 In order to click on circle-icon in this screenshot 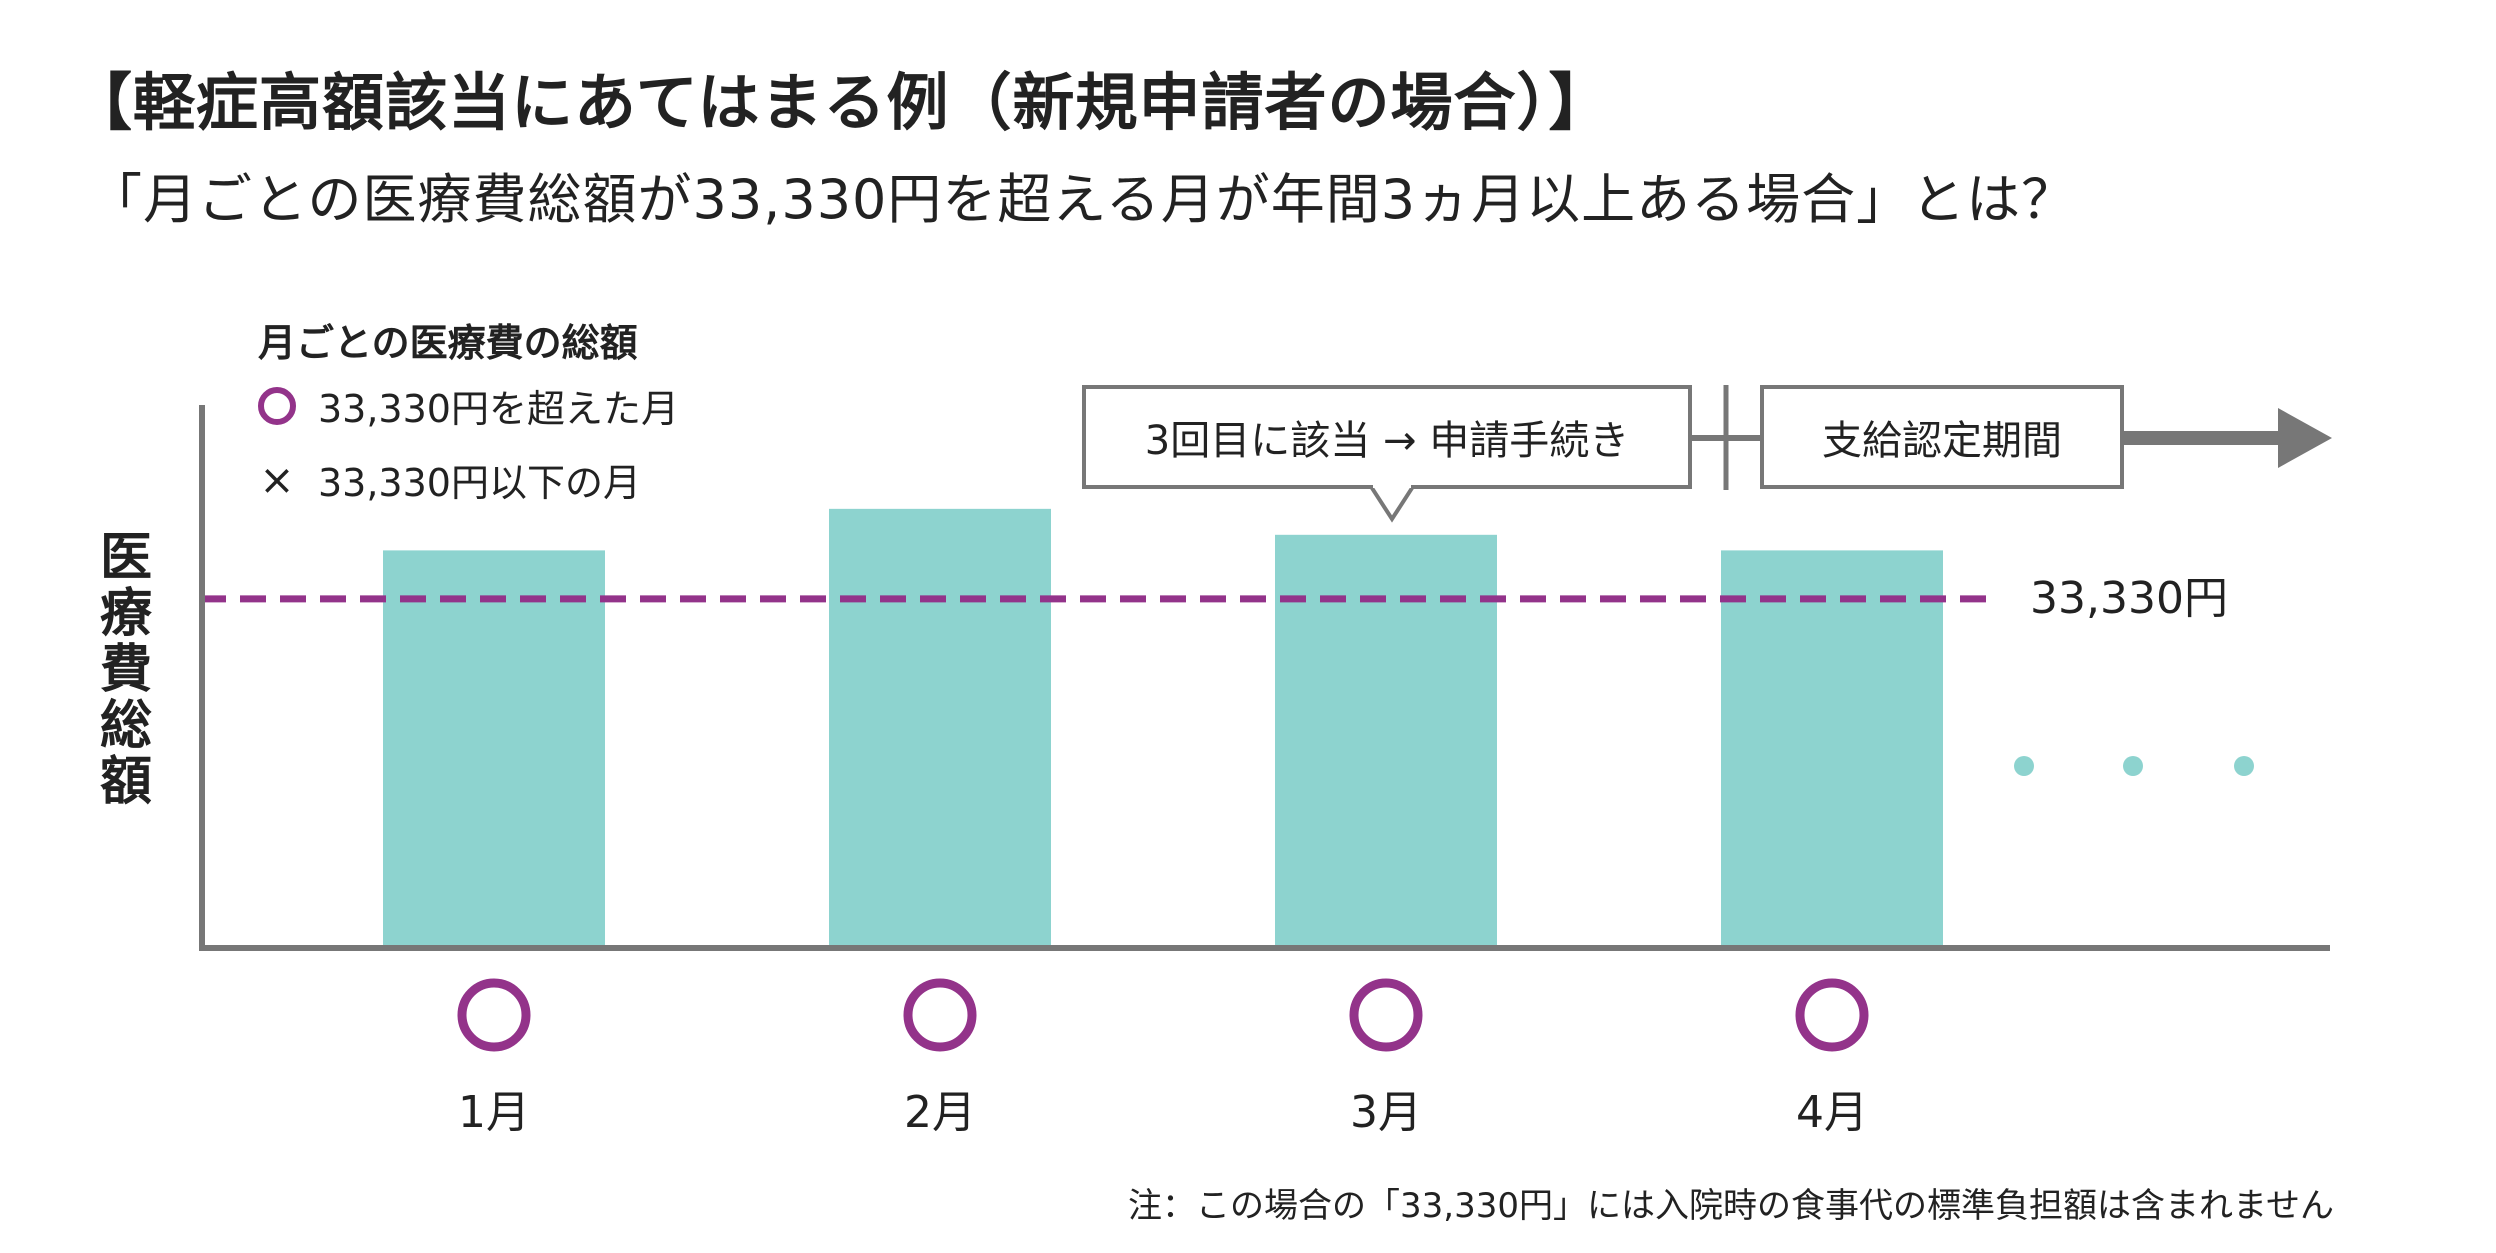, I will do `click(277, 405)`.